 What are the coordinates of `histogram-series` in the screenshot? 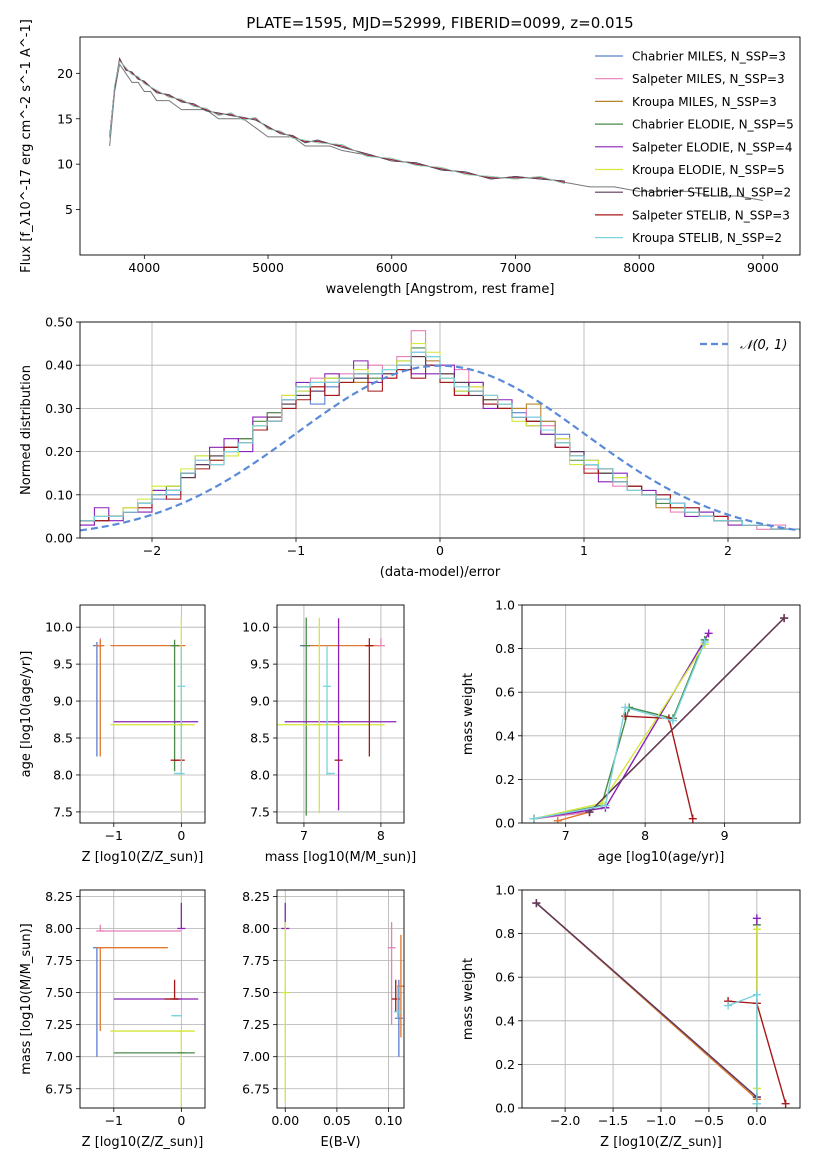 It's located at (440, 440).